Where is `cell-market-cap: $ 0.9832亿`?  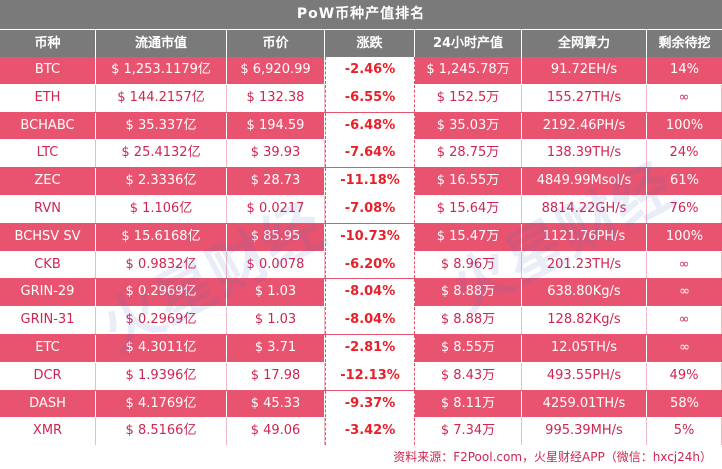 cell-market-cap: $ 0.9832亿 is located at coordinates (161, 265).